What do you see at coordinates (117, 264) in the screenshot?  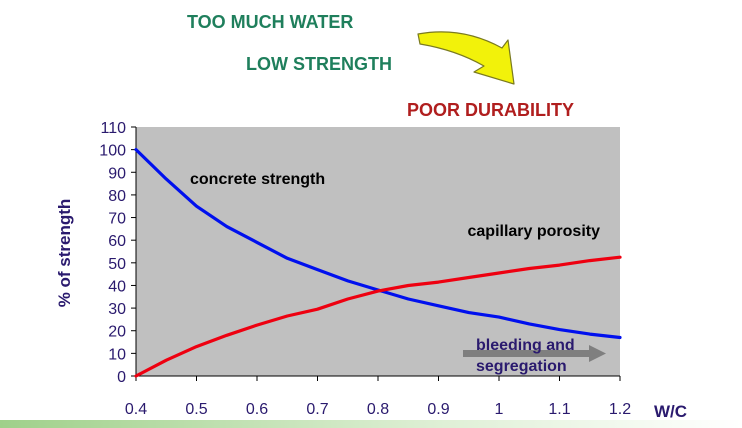 I see `y-tick-label: 50` at bounding box center [117, 264].